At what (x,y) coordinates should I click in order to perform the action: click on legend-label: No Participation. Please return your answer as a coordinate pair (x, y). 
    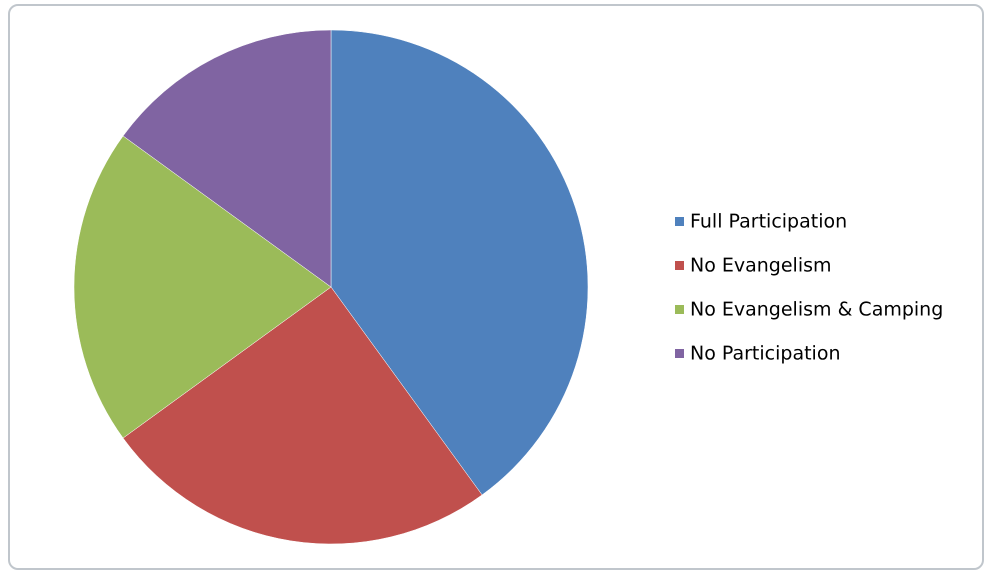
    Looking at the image, I should click on (765, 353).